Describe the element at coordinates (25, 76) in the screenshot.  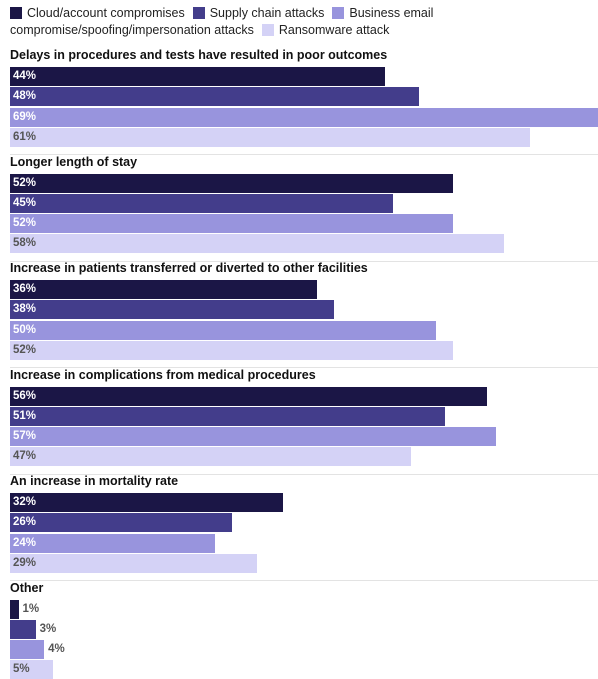
I see `data-label: 44%` at that location.